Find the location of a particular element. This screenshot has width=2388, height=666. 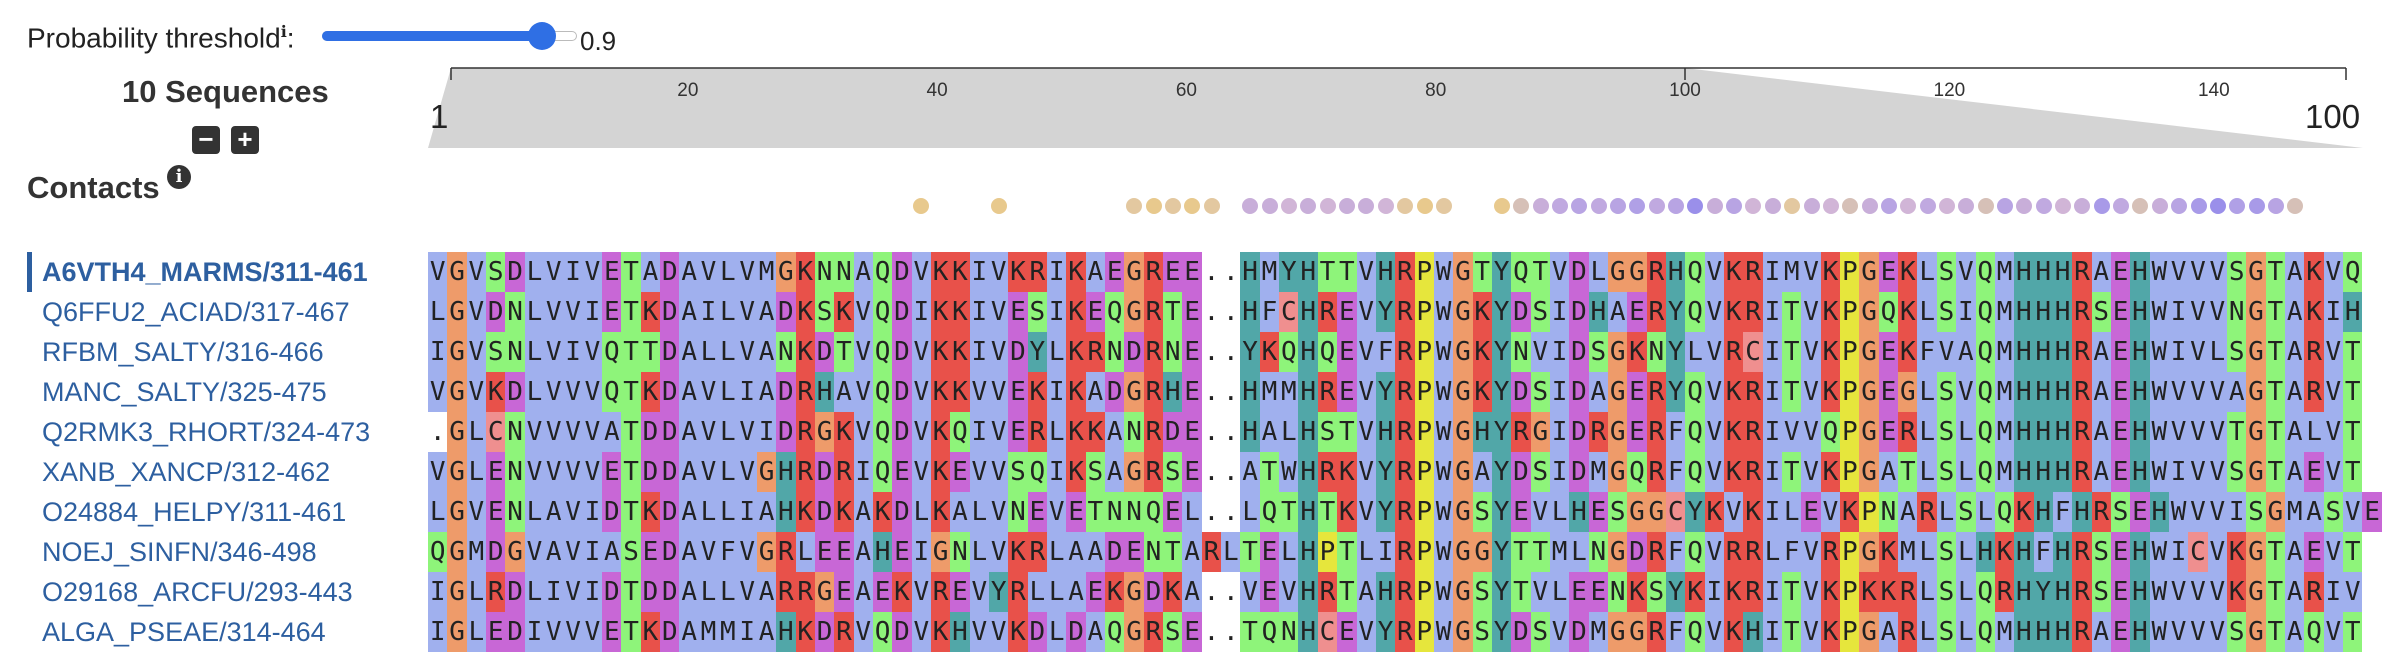

ruler-zoom-region is located at coordinates (1398, 109).